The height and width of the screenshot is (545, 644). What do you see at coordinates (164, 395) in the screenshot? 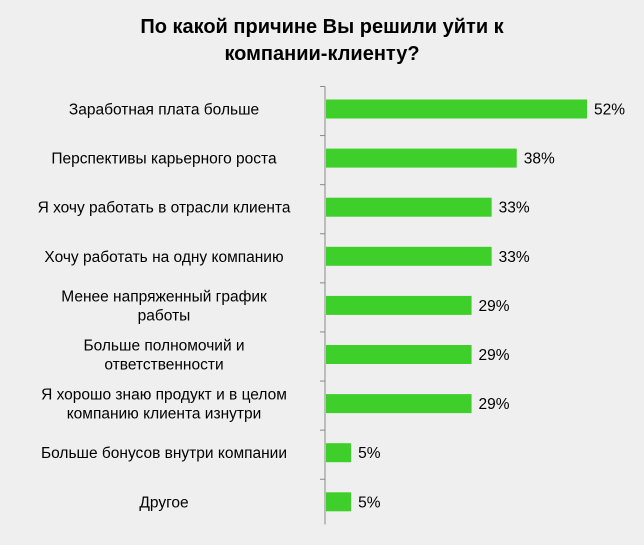
I see `category-label-line: Я хорошо знаю продукт и в целом` at bounding box center [164, 395].